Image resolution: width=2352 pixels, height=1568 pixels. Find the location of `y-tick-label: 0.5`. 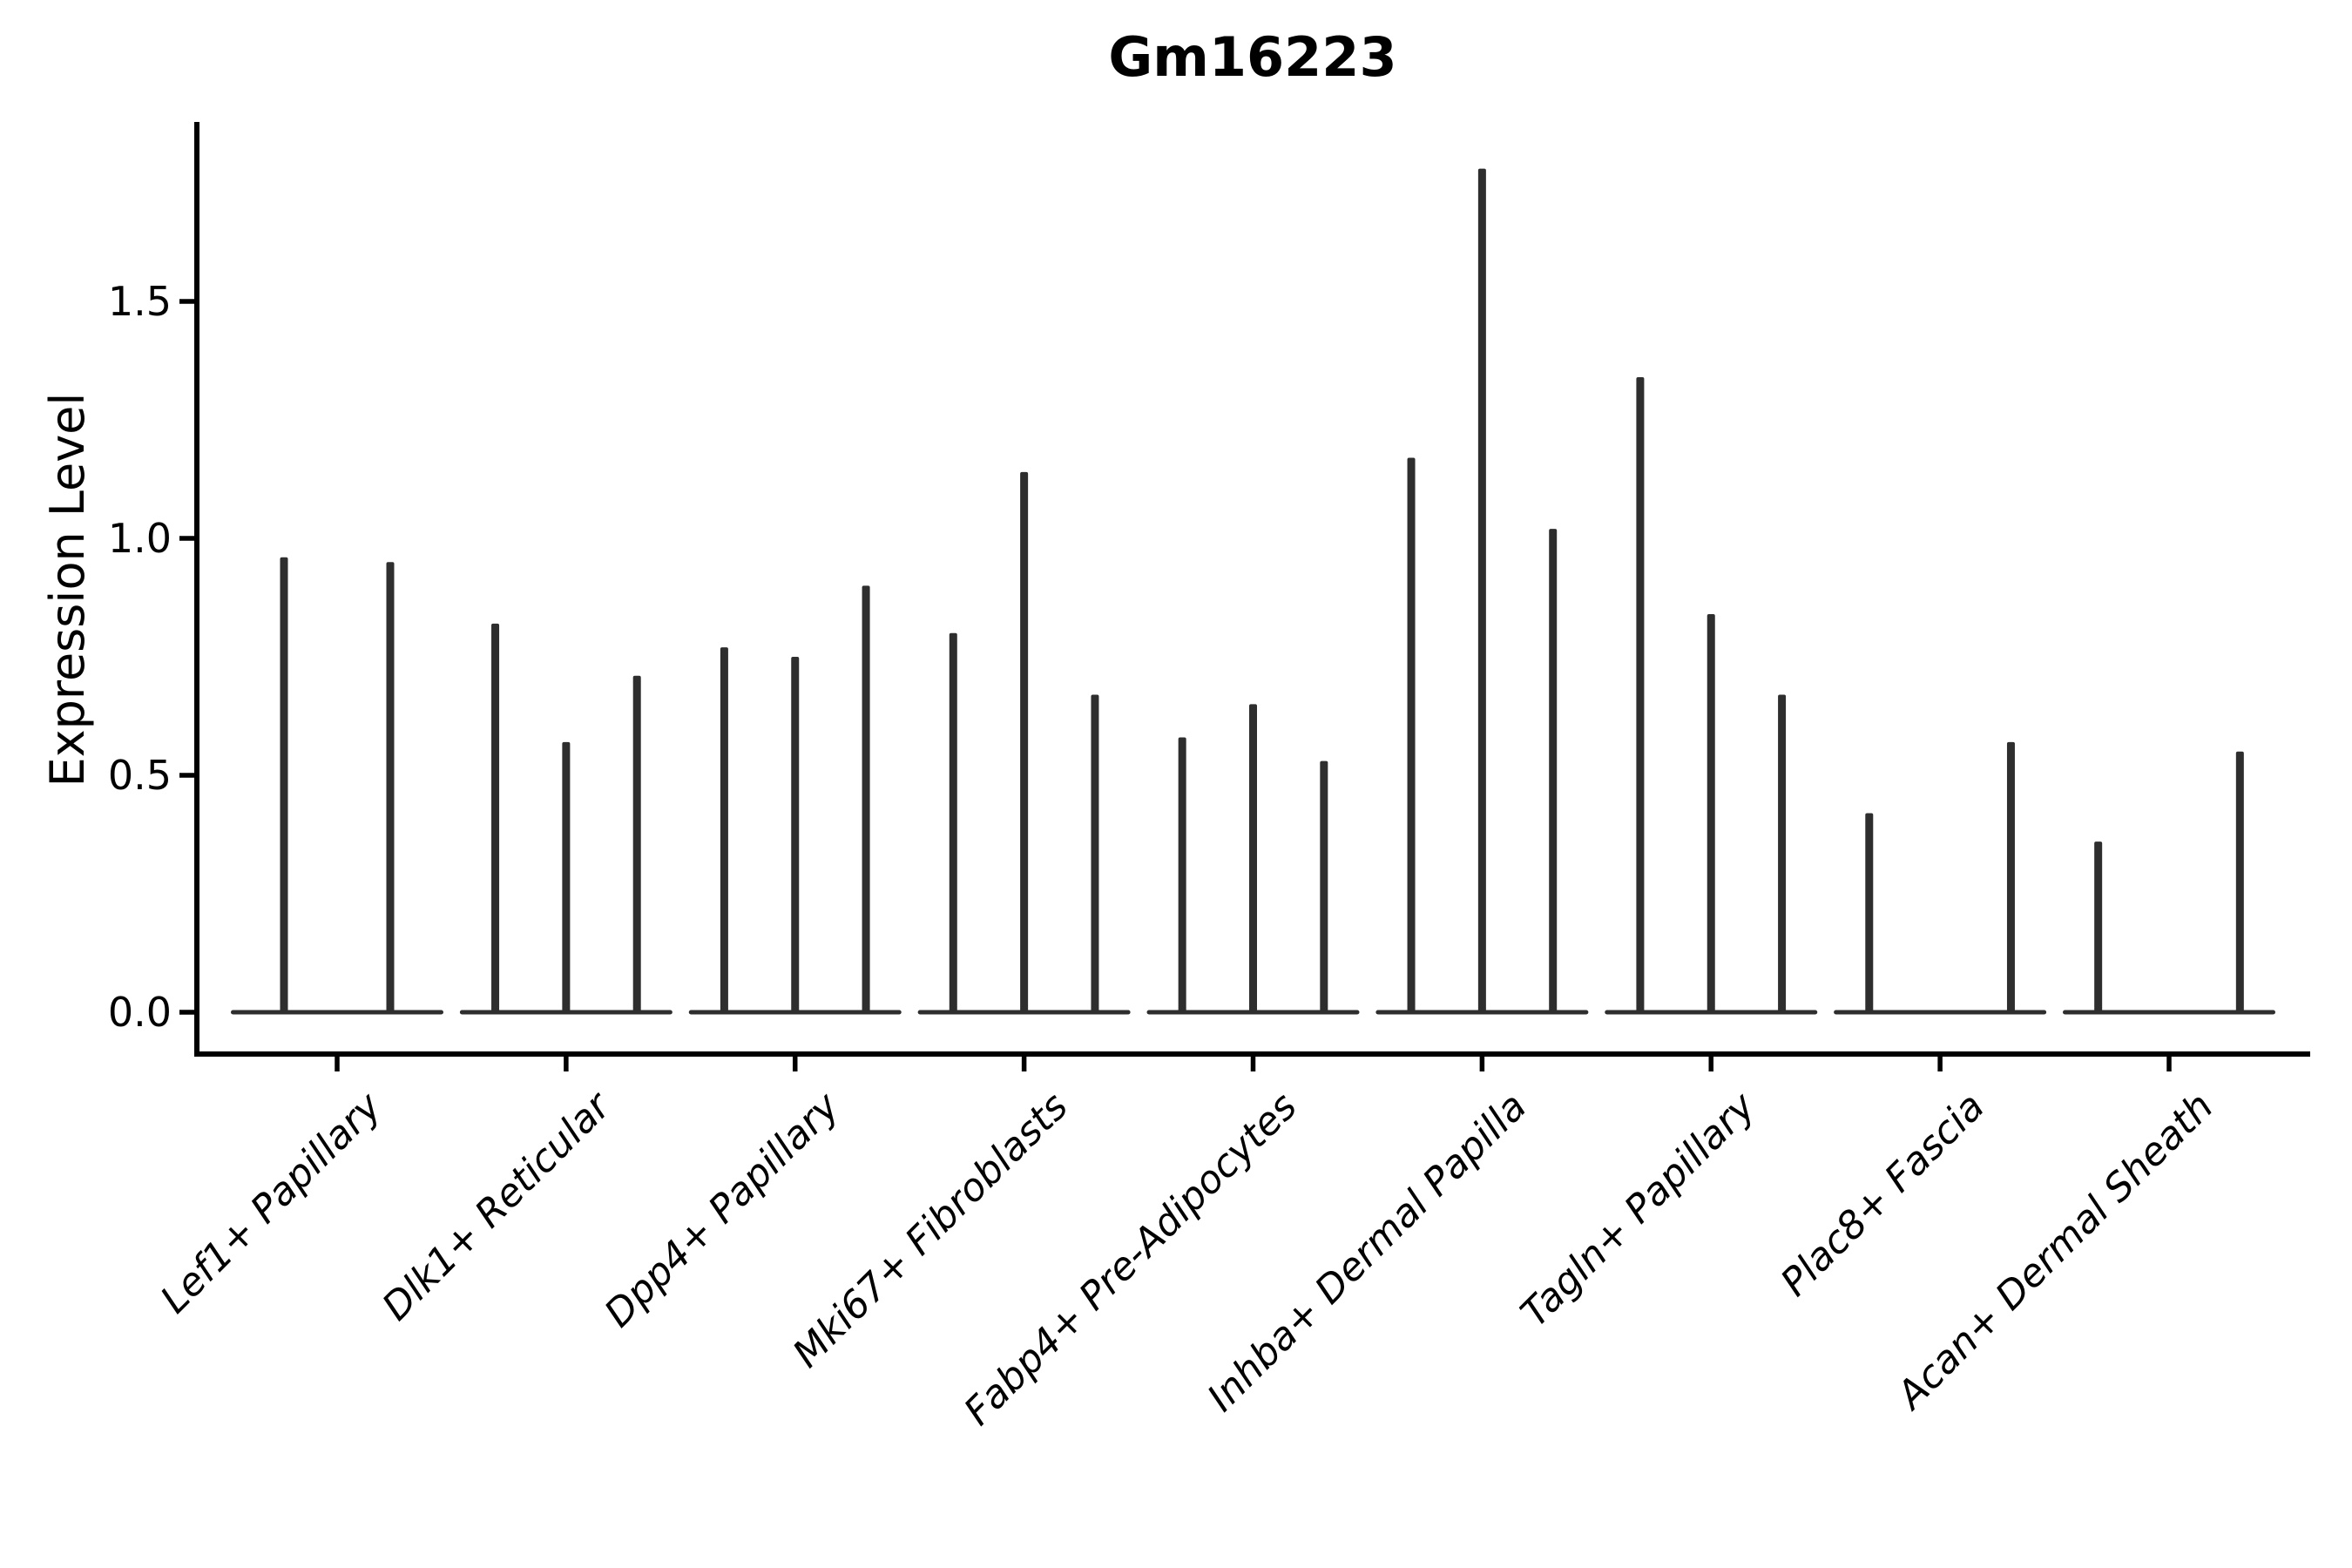

y-tick-label: 0.5 is located at coordinates (139, 775).